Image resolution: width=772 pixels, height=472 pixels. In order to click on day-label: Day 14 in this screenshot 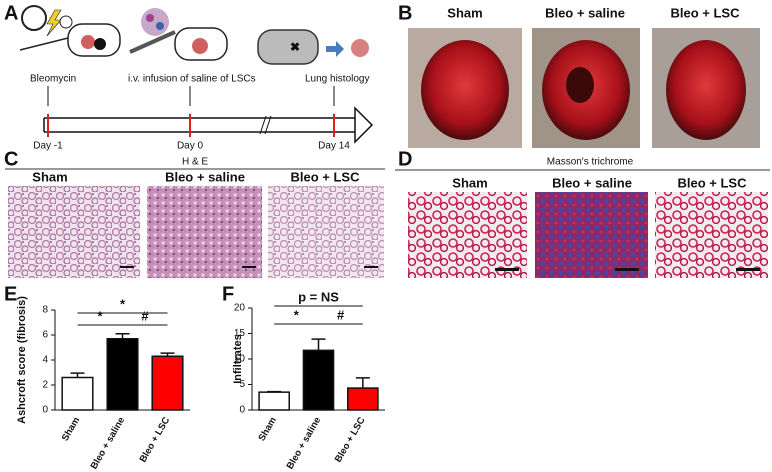, I will do `click(334, 146)`.